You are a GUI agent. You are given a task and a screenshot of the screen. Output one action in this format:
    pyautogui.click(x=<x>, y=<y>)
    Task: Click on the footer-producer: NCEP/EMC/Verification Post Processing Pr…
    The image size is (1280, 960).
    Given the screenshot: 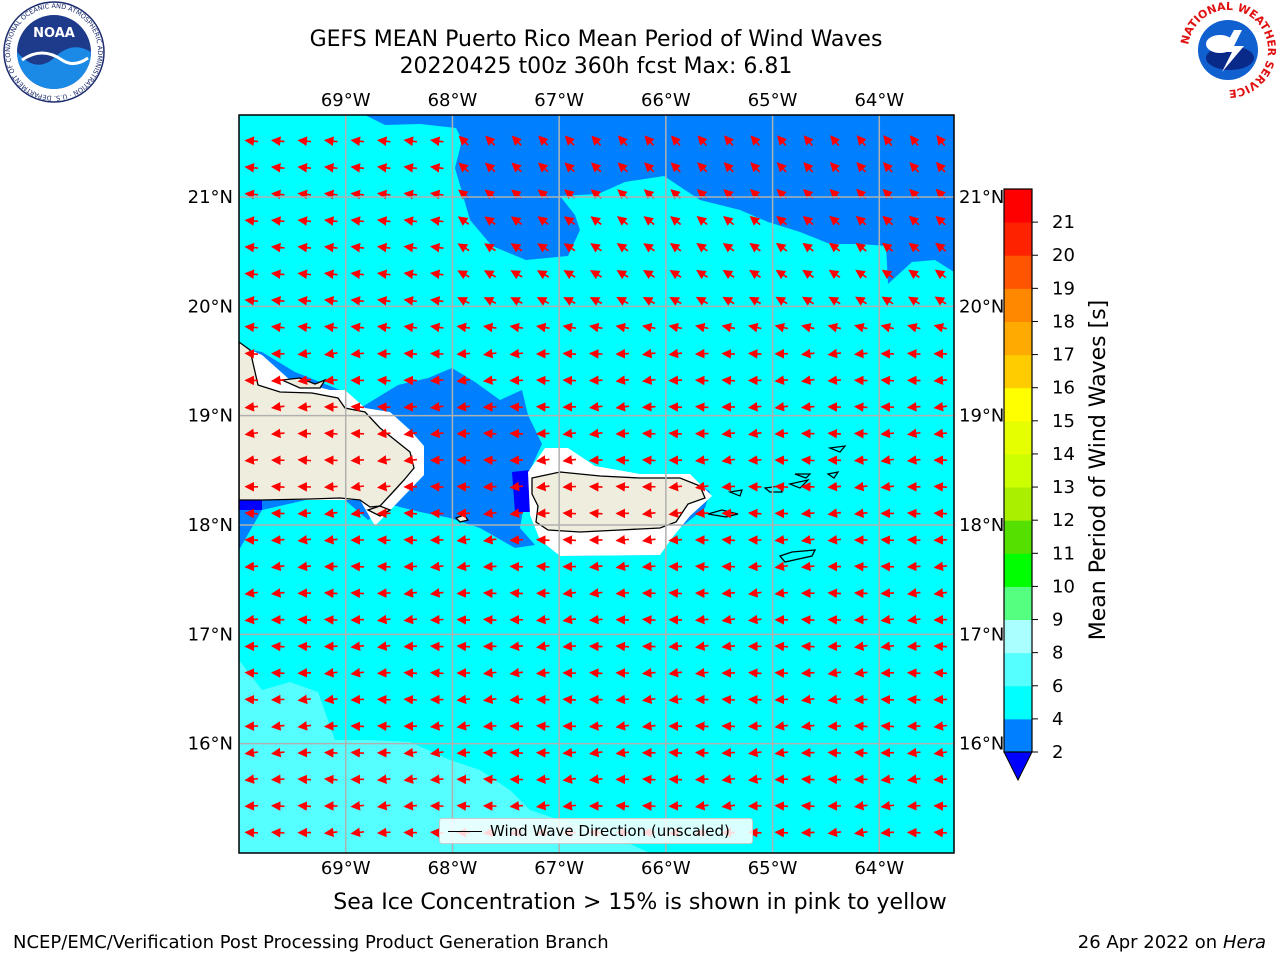 What is the action you would take?
    pyautogui.click(x=311, y=942)
    